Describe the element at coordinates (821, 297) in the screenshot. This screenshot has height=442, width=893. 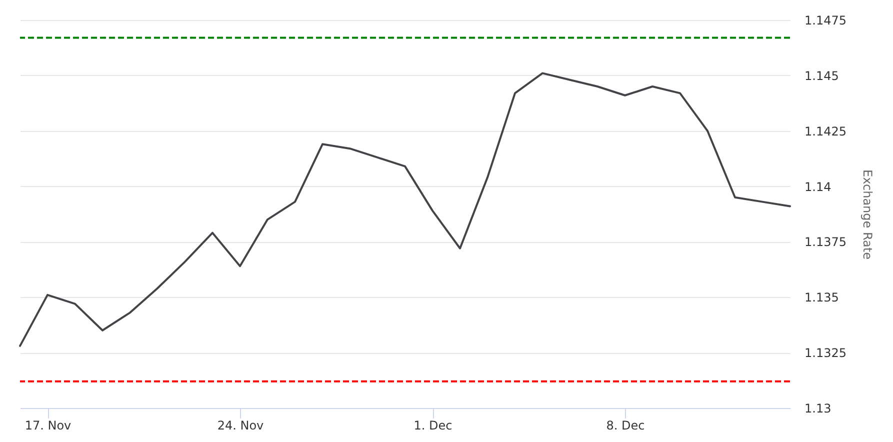
I see `y-tick-label: 1.135` at that location.